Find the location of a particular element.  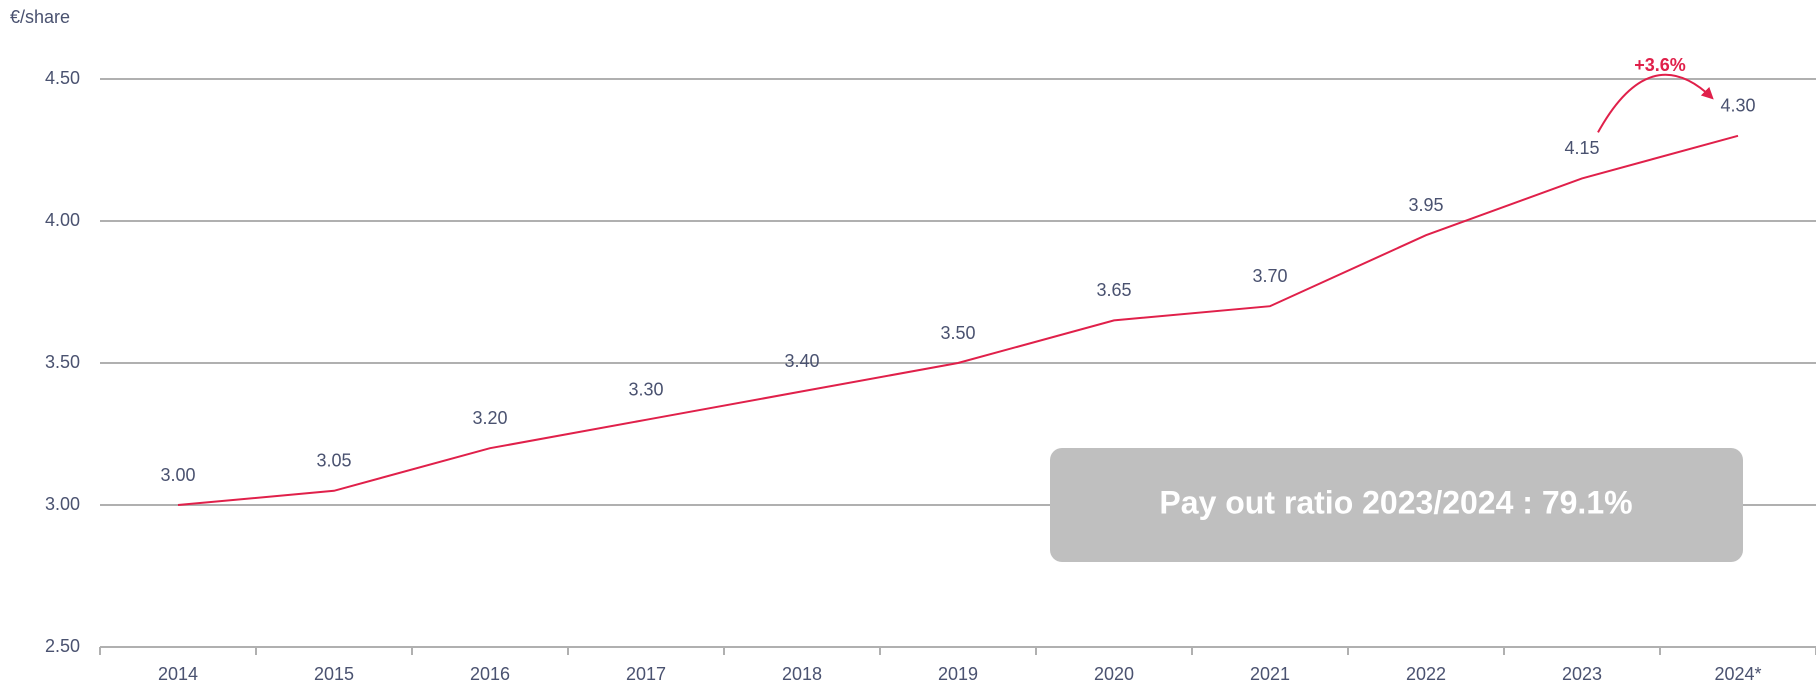

x-tick-label: 2017 is located at coordinates (646, 674).